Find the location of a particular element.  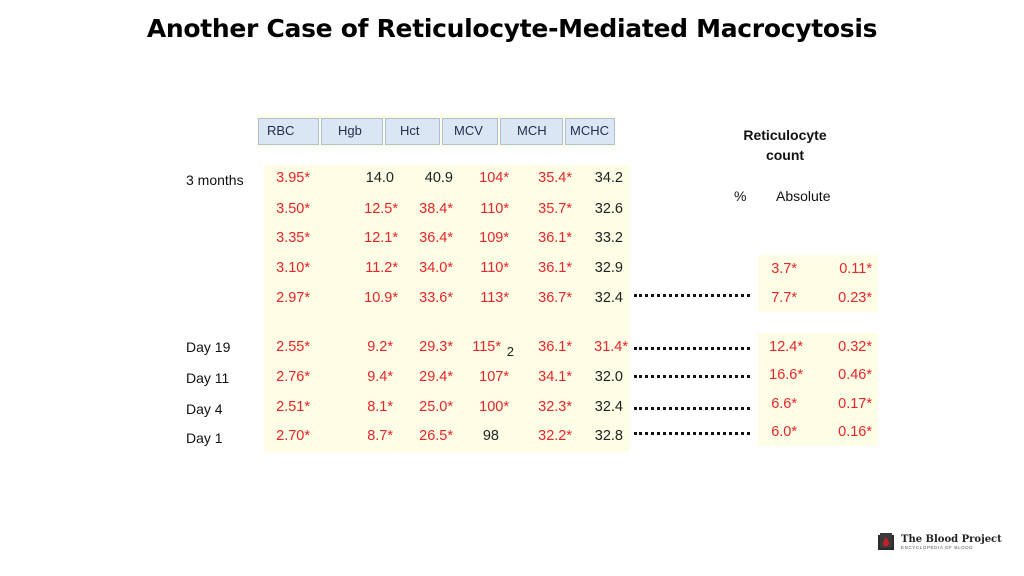

column-header-mcv: MCV is located at coordinates (470, 131).